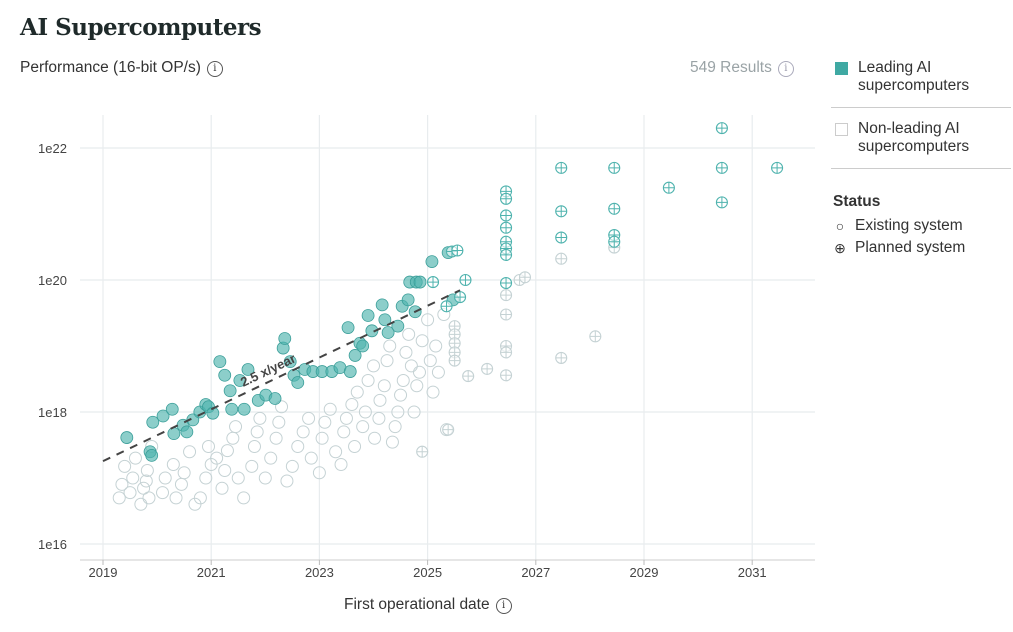 This screenshot has height=632, width=1013. I want to click on legend-item-leading: Leading AI supercomputers, so click(923, 79).